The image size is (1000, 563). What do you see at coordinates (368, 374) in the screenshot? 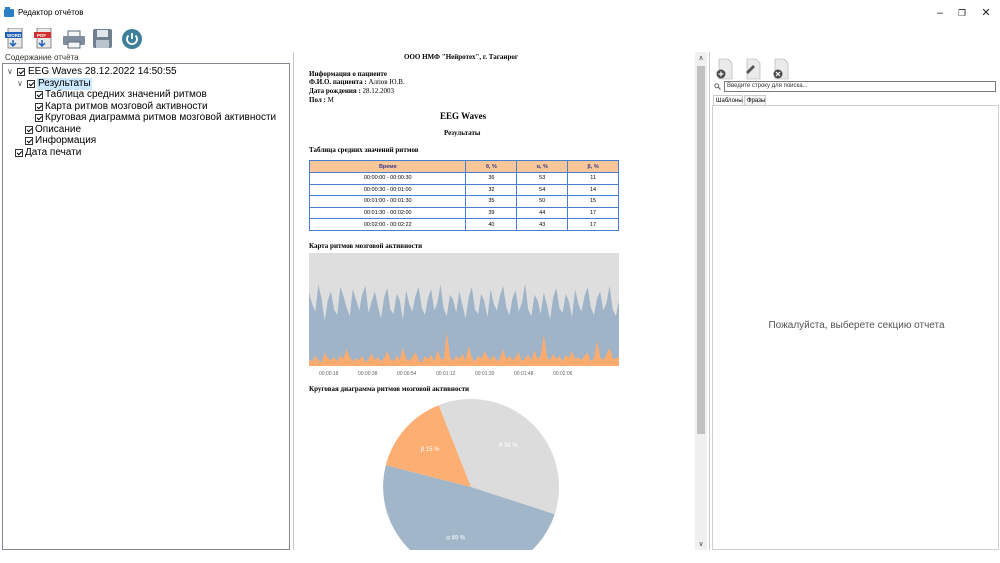
I see `x-tick-label: 00:00:38` at bounding box center [368, 374].